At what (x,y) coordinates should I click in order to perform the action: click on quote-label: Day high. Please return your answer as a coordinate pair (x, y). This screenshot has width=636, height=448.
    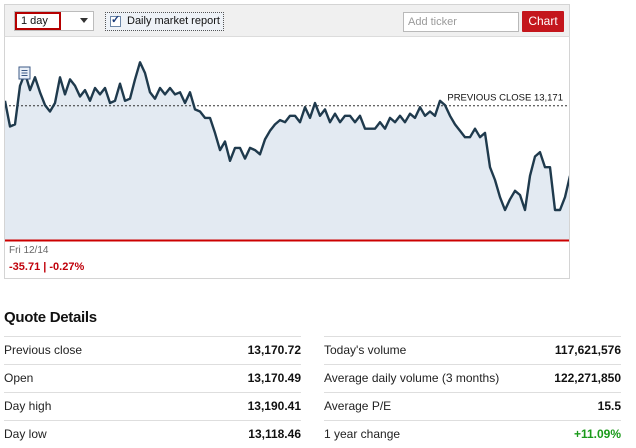
    Looking at the image, I should click on (28, 406).